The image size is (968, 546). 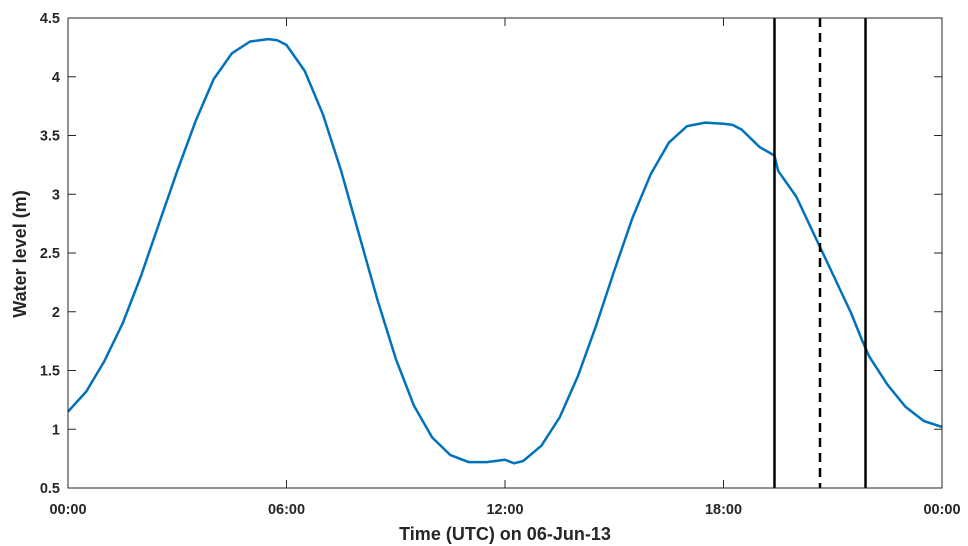 I want to click on y-tick-label: 3.5, so click(x=50, y=137).